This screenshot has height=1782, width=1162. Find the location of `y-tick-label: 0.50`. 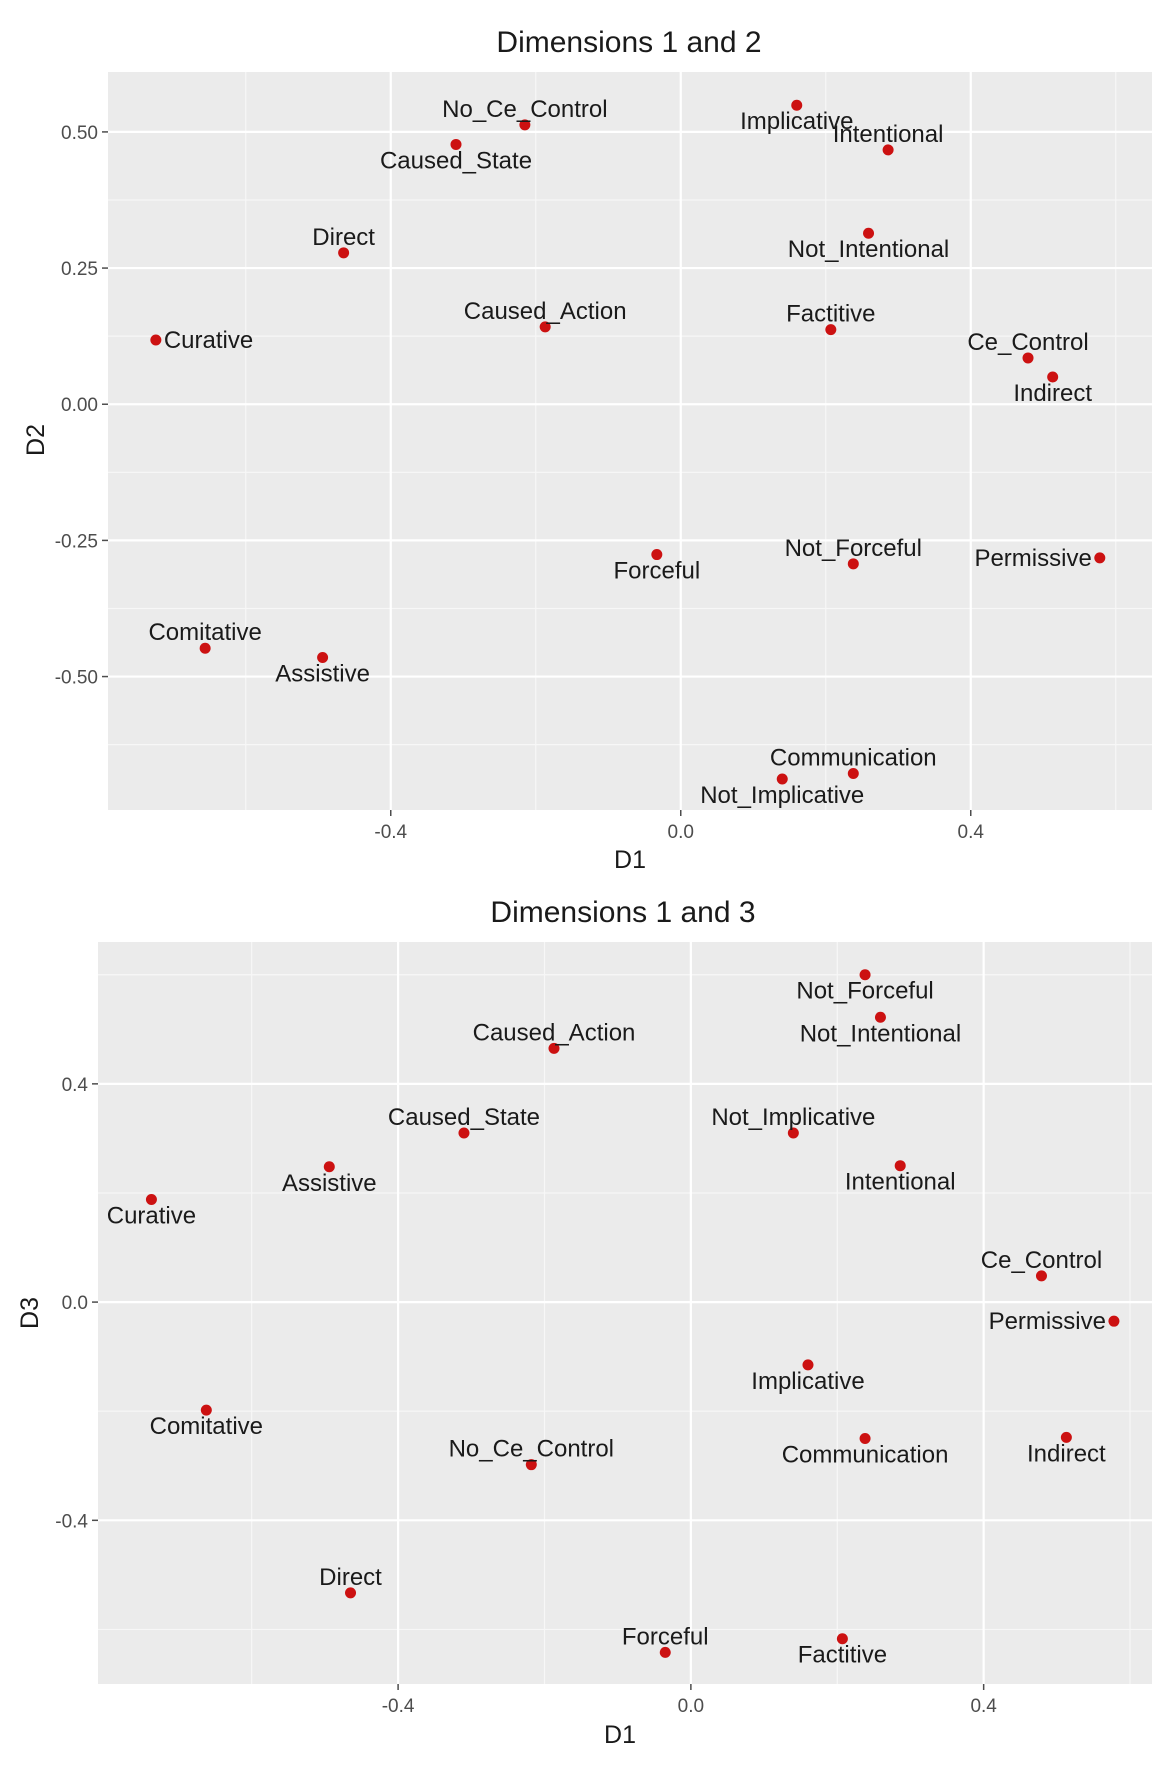

y-tick-label: 0.50 is located at coordinates (79, 133).